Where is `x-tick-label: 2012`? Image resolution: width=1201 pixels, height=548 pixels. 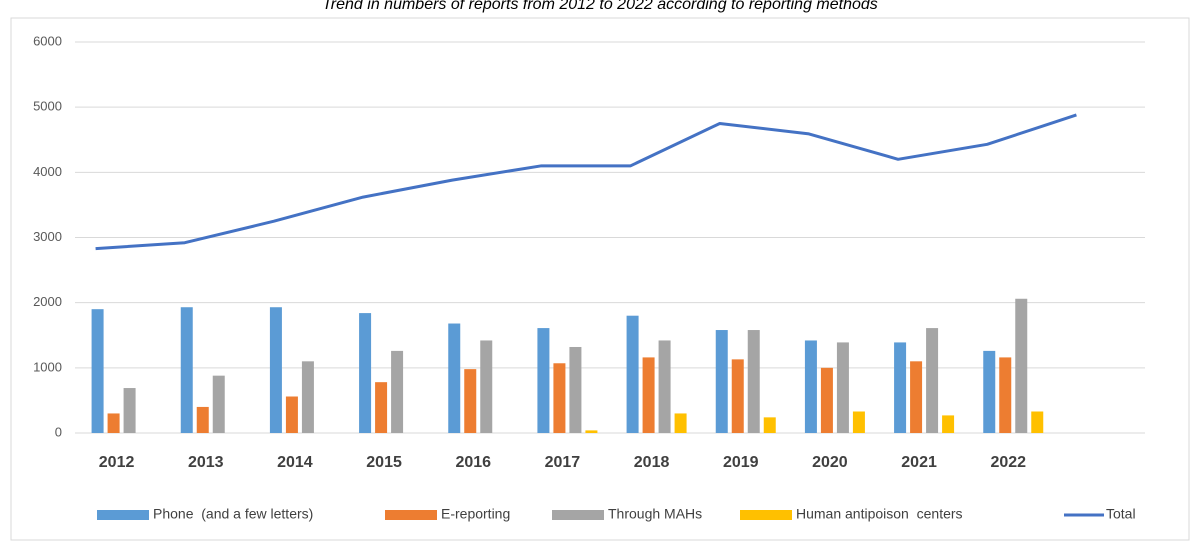
x-tick-label: 2012 is located at coordinates (117, 462).